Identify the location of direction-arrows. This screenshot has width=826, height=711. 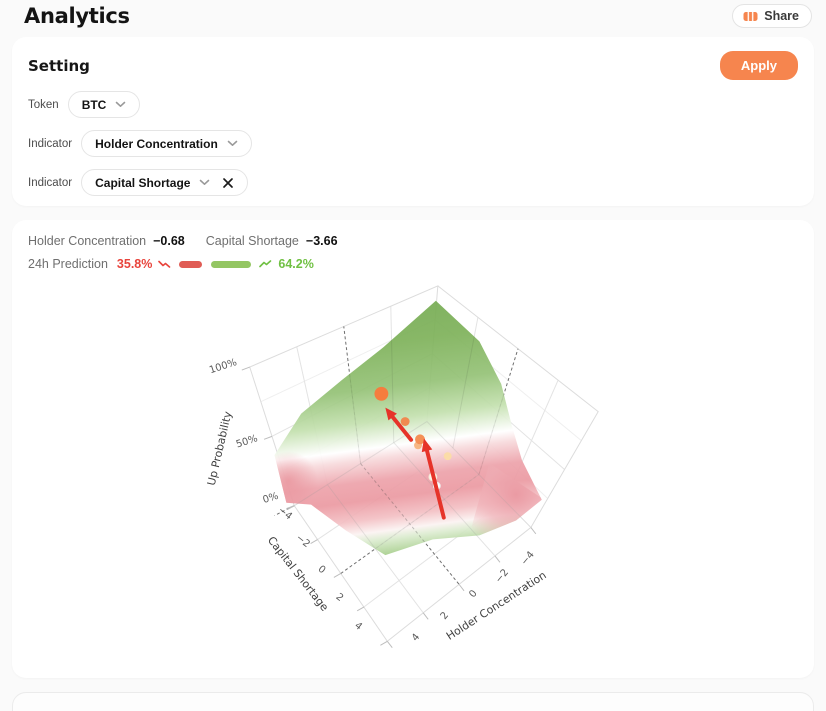
(415, 463).